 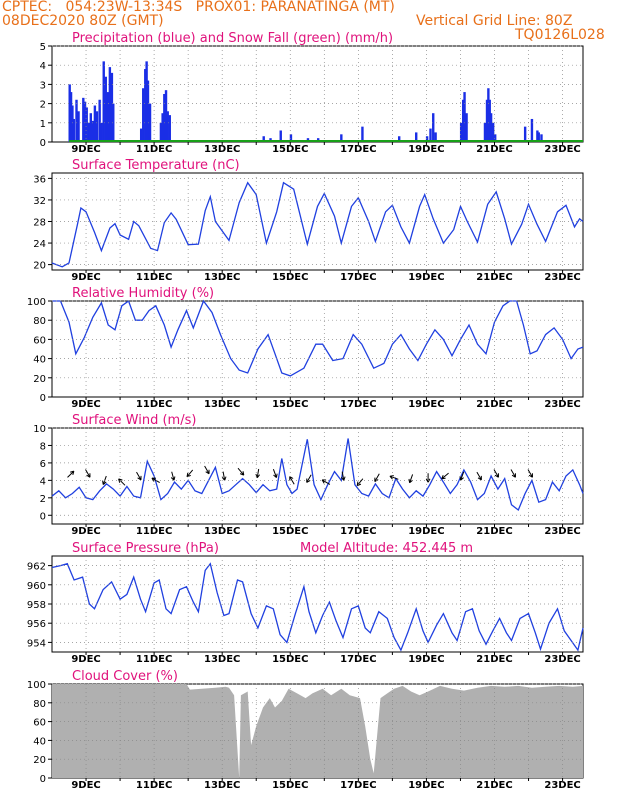 I want to click on y-tick-label: 4, so click(x=43, y=481).